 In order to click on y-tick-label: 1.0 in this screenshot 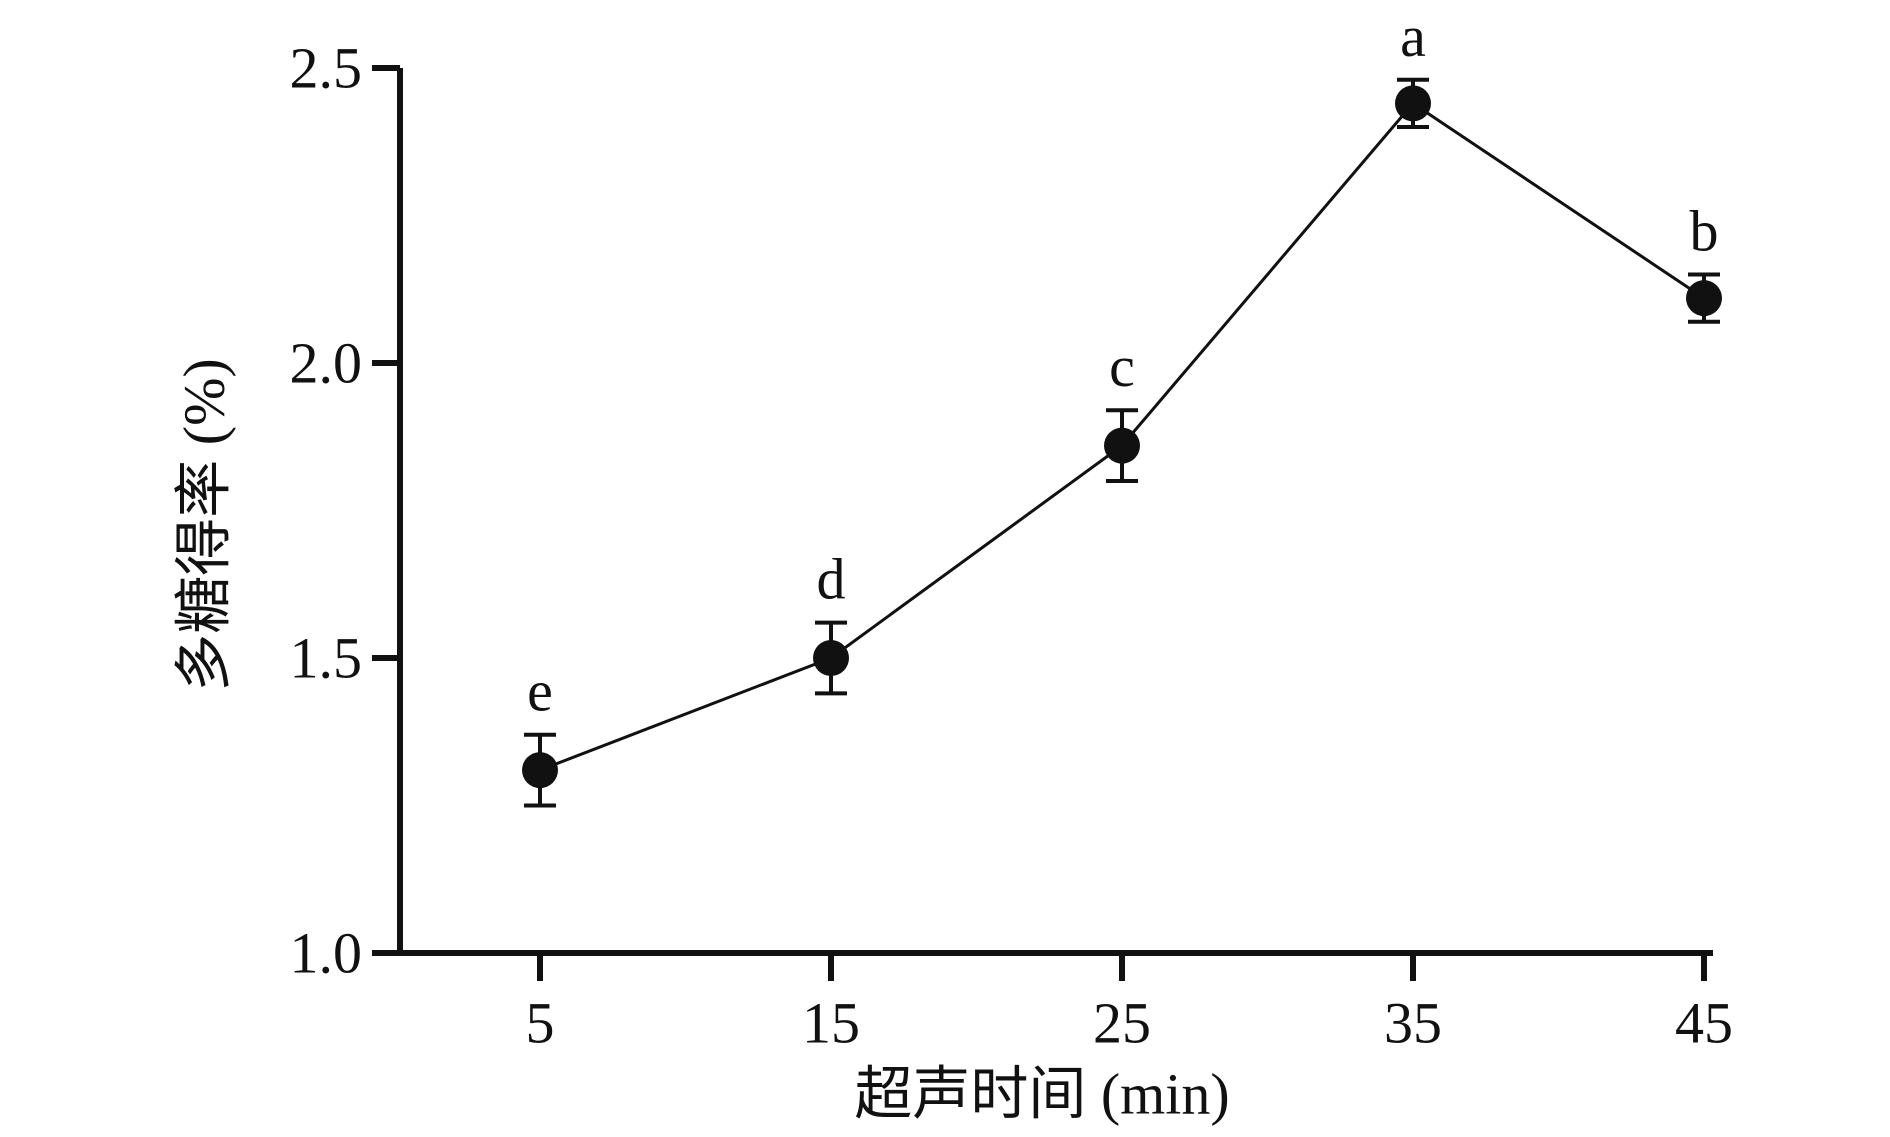, I will do `click(326, 953)`.